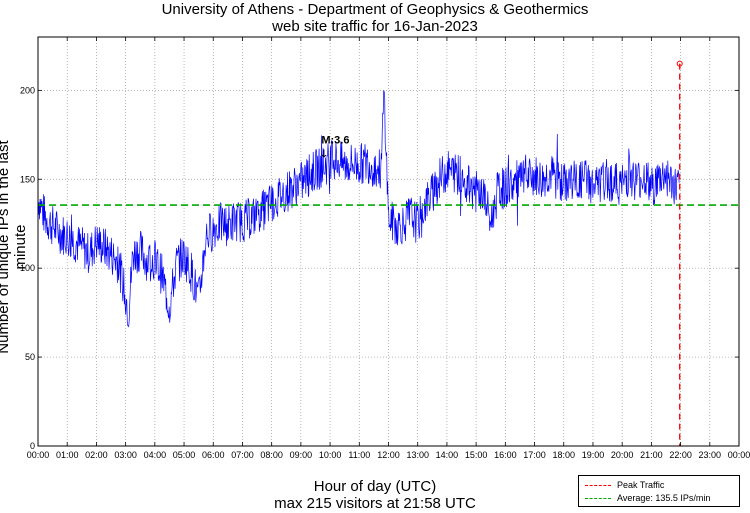 The width and height of the screenshot is (750, 513). I want to click on x-tick-label: 08:00, so click(271, 455).